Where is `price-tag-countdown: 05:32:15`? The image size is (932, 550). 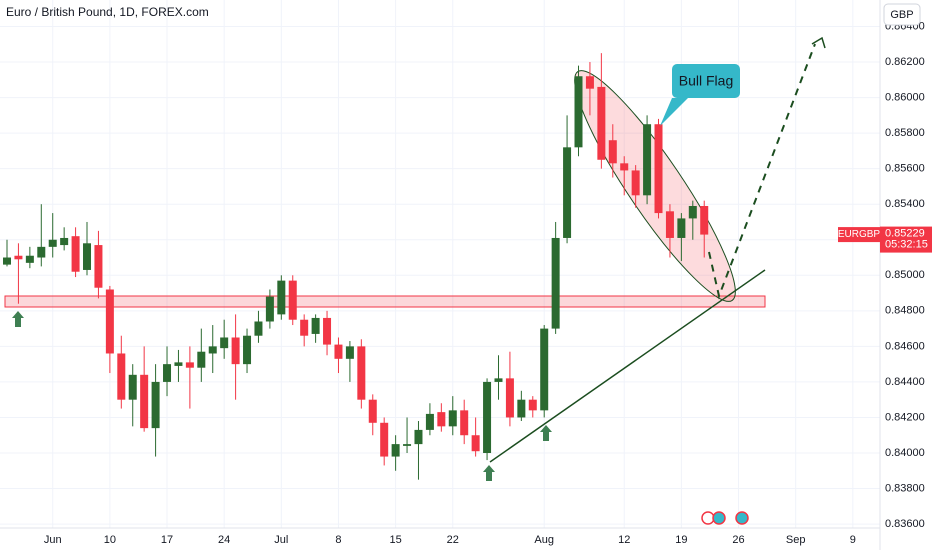 price-tag-countdown: 05:32:15 is located at coordinates (906, 244).